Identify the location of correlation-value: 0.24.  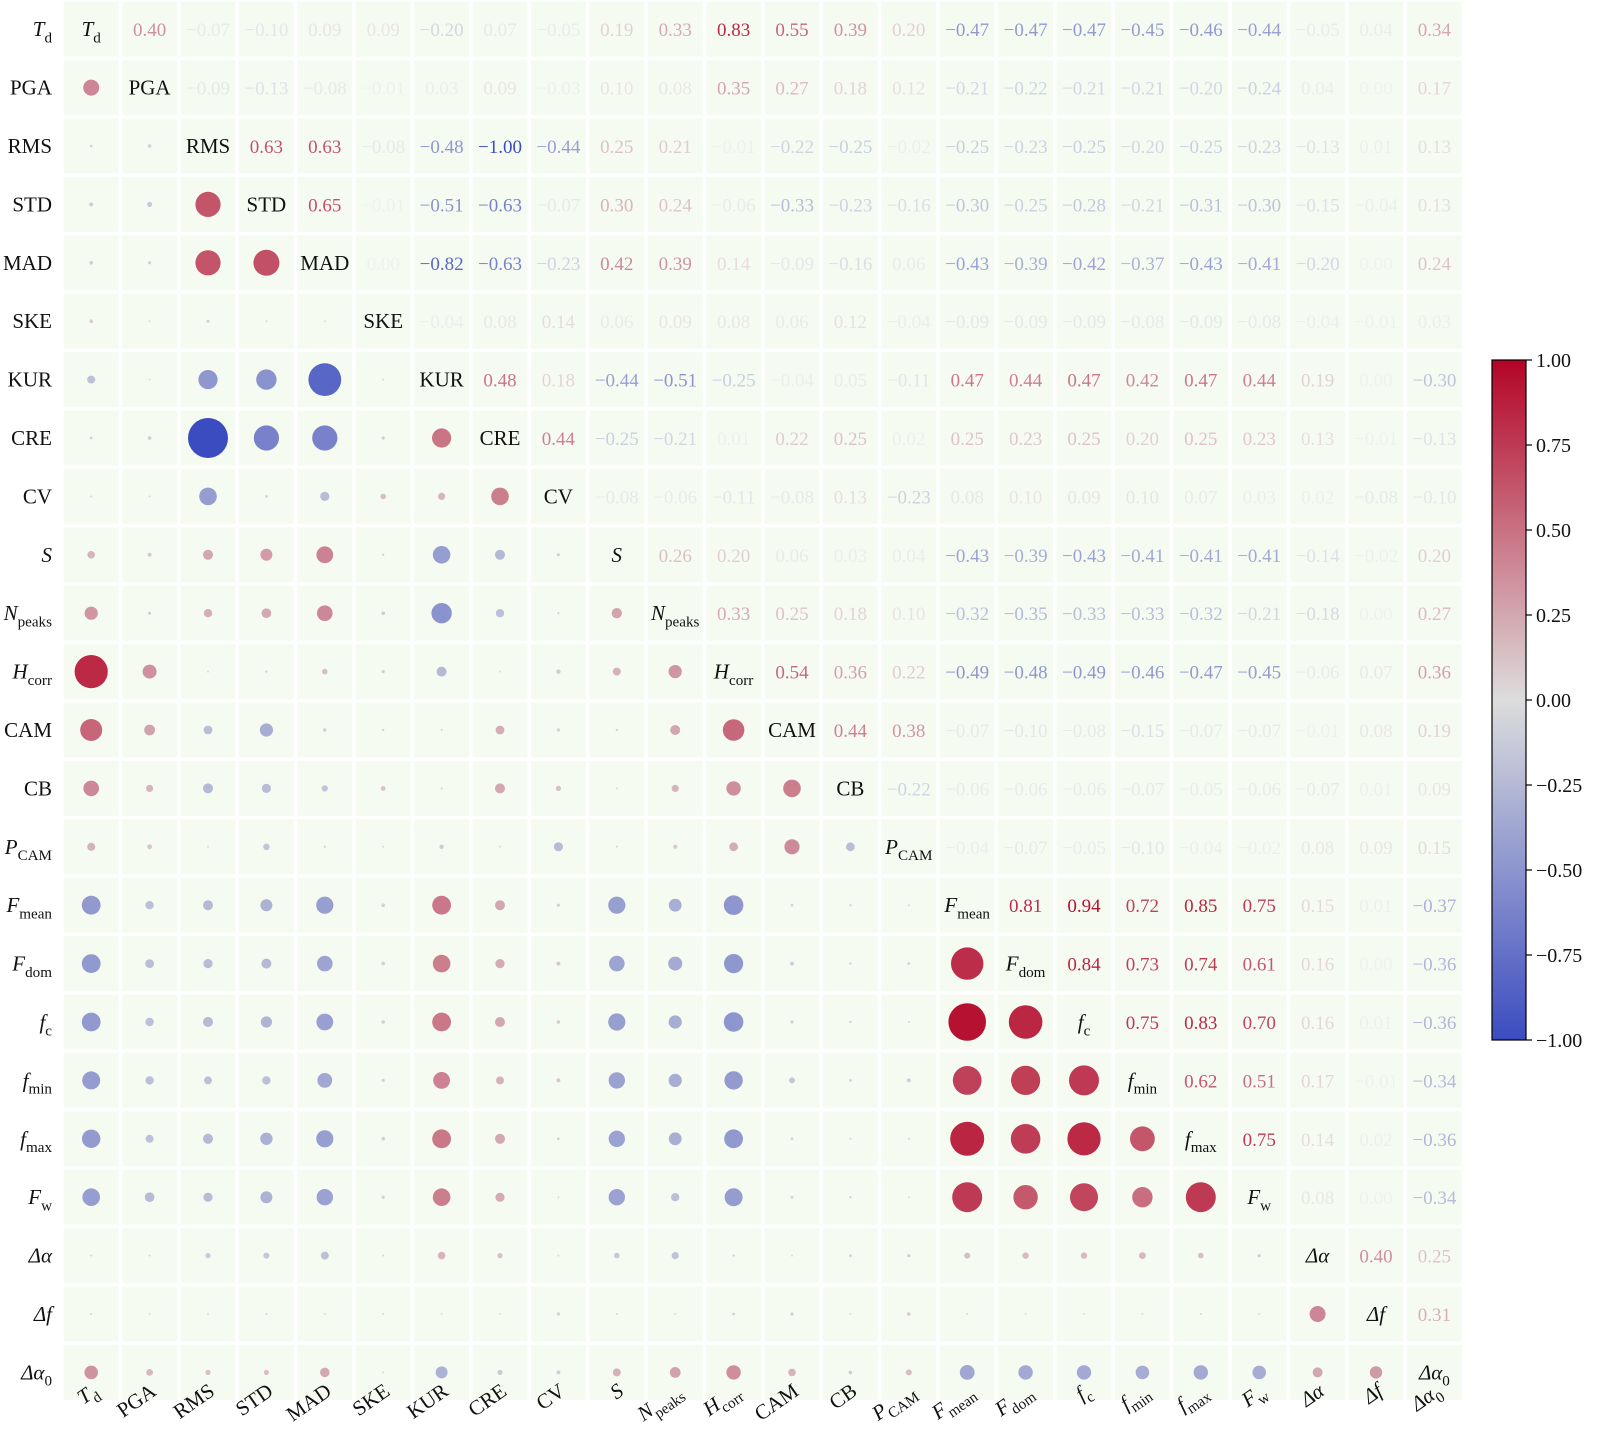
(676, 205).